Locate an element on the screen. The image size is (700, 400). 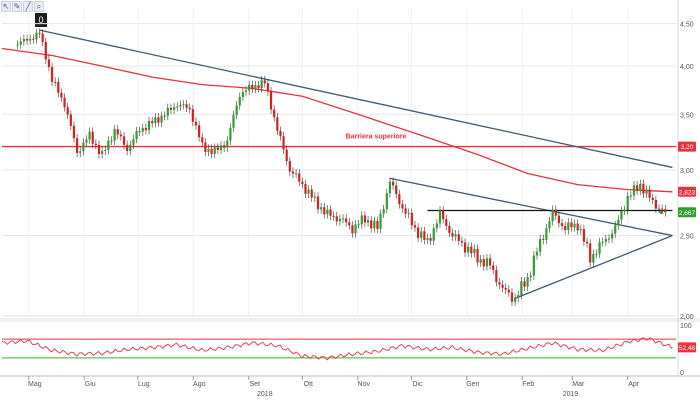
x-tick-label: Ott is located at coordinates (308, 384).